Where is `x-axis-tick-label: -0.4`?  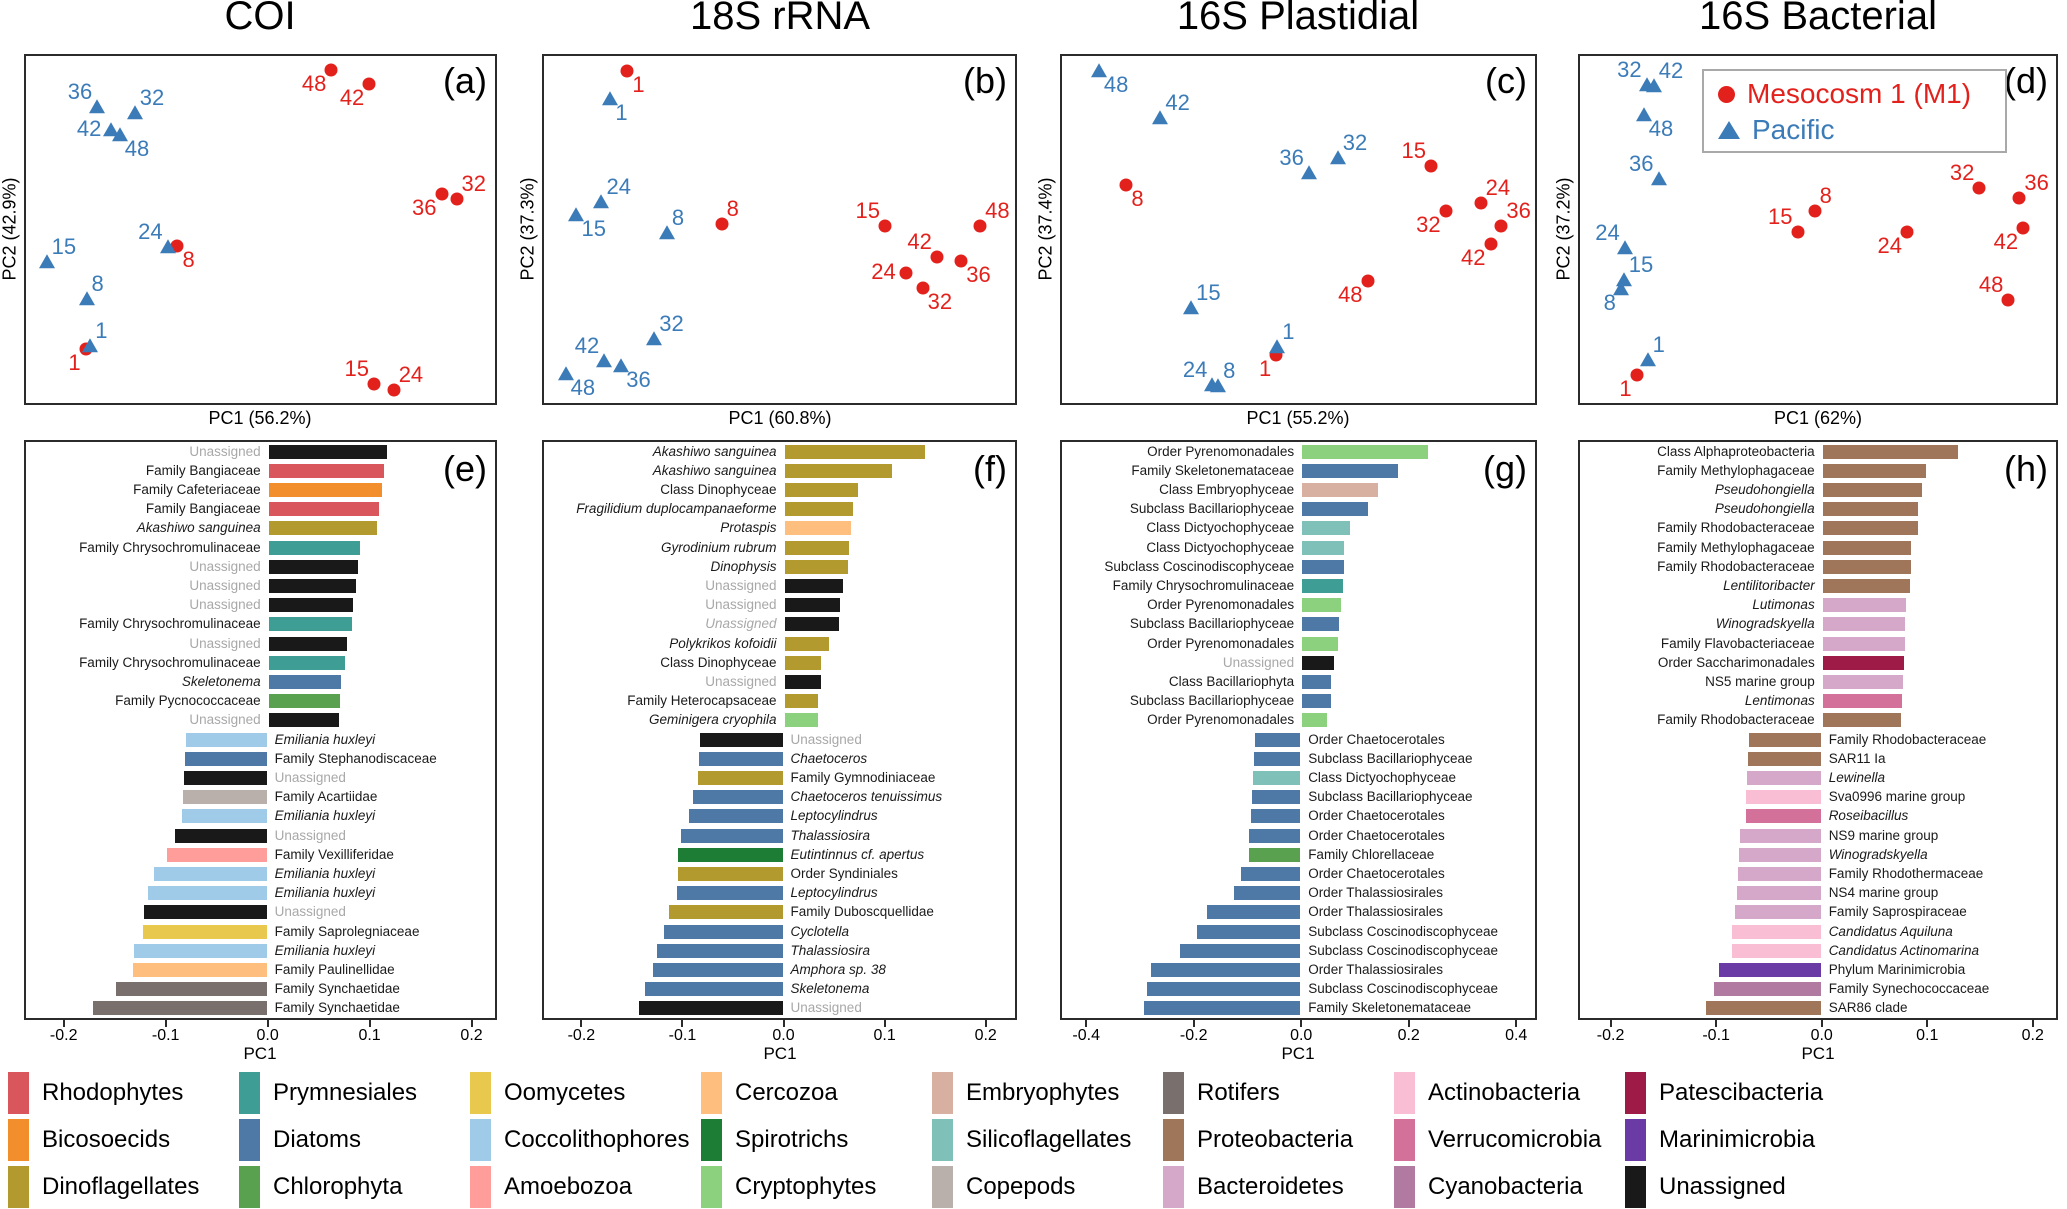 x-axis-tick-label: -0.4 is located at coordinates (1086, 1035).